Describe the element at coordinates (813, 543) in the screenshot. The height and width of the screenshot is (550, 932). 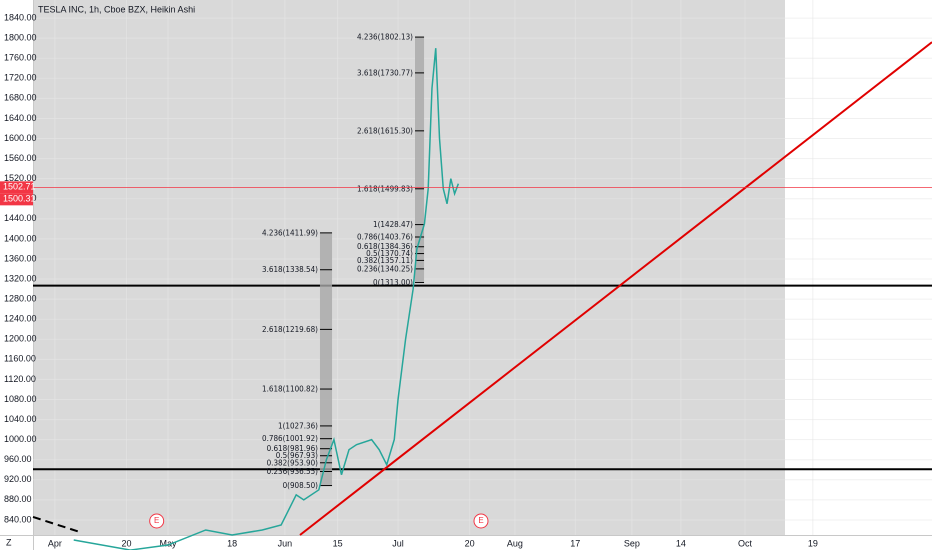
I see `x-tick-label: 19` at that location.